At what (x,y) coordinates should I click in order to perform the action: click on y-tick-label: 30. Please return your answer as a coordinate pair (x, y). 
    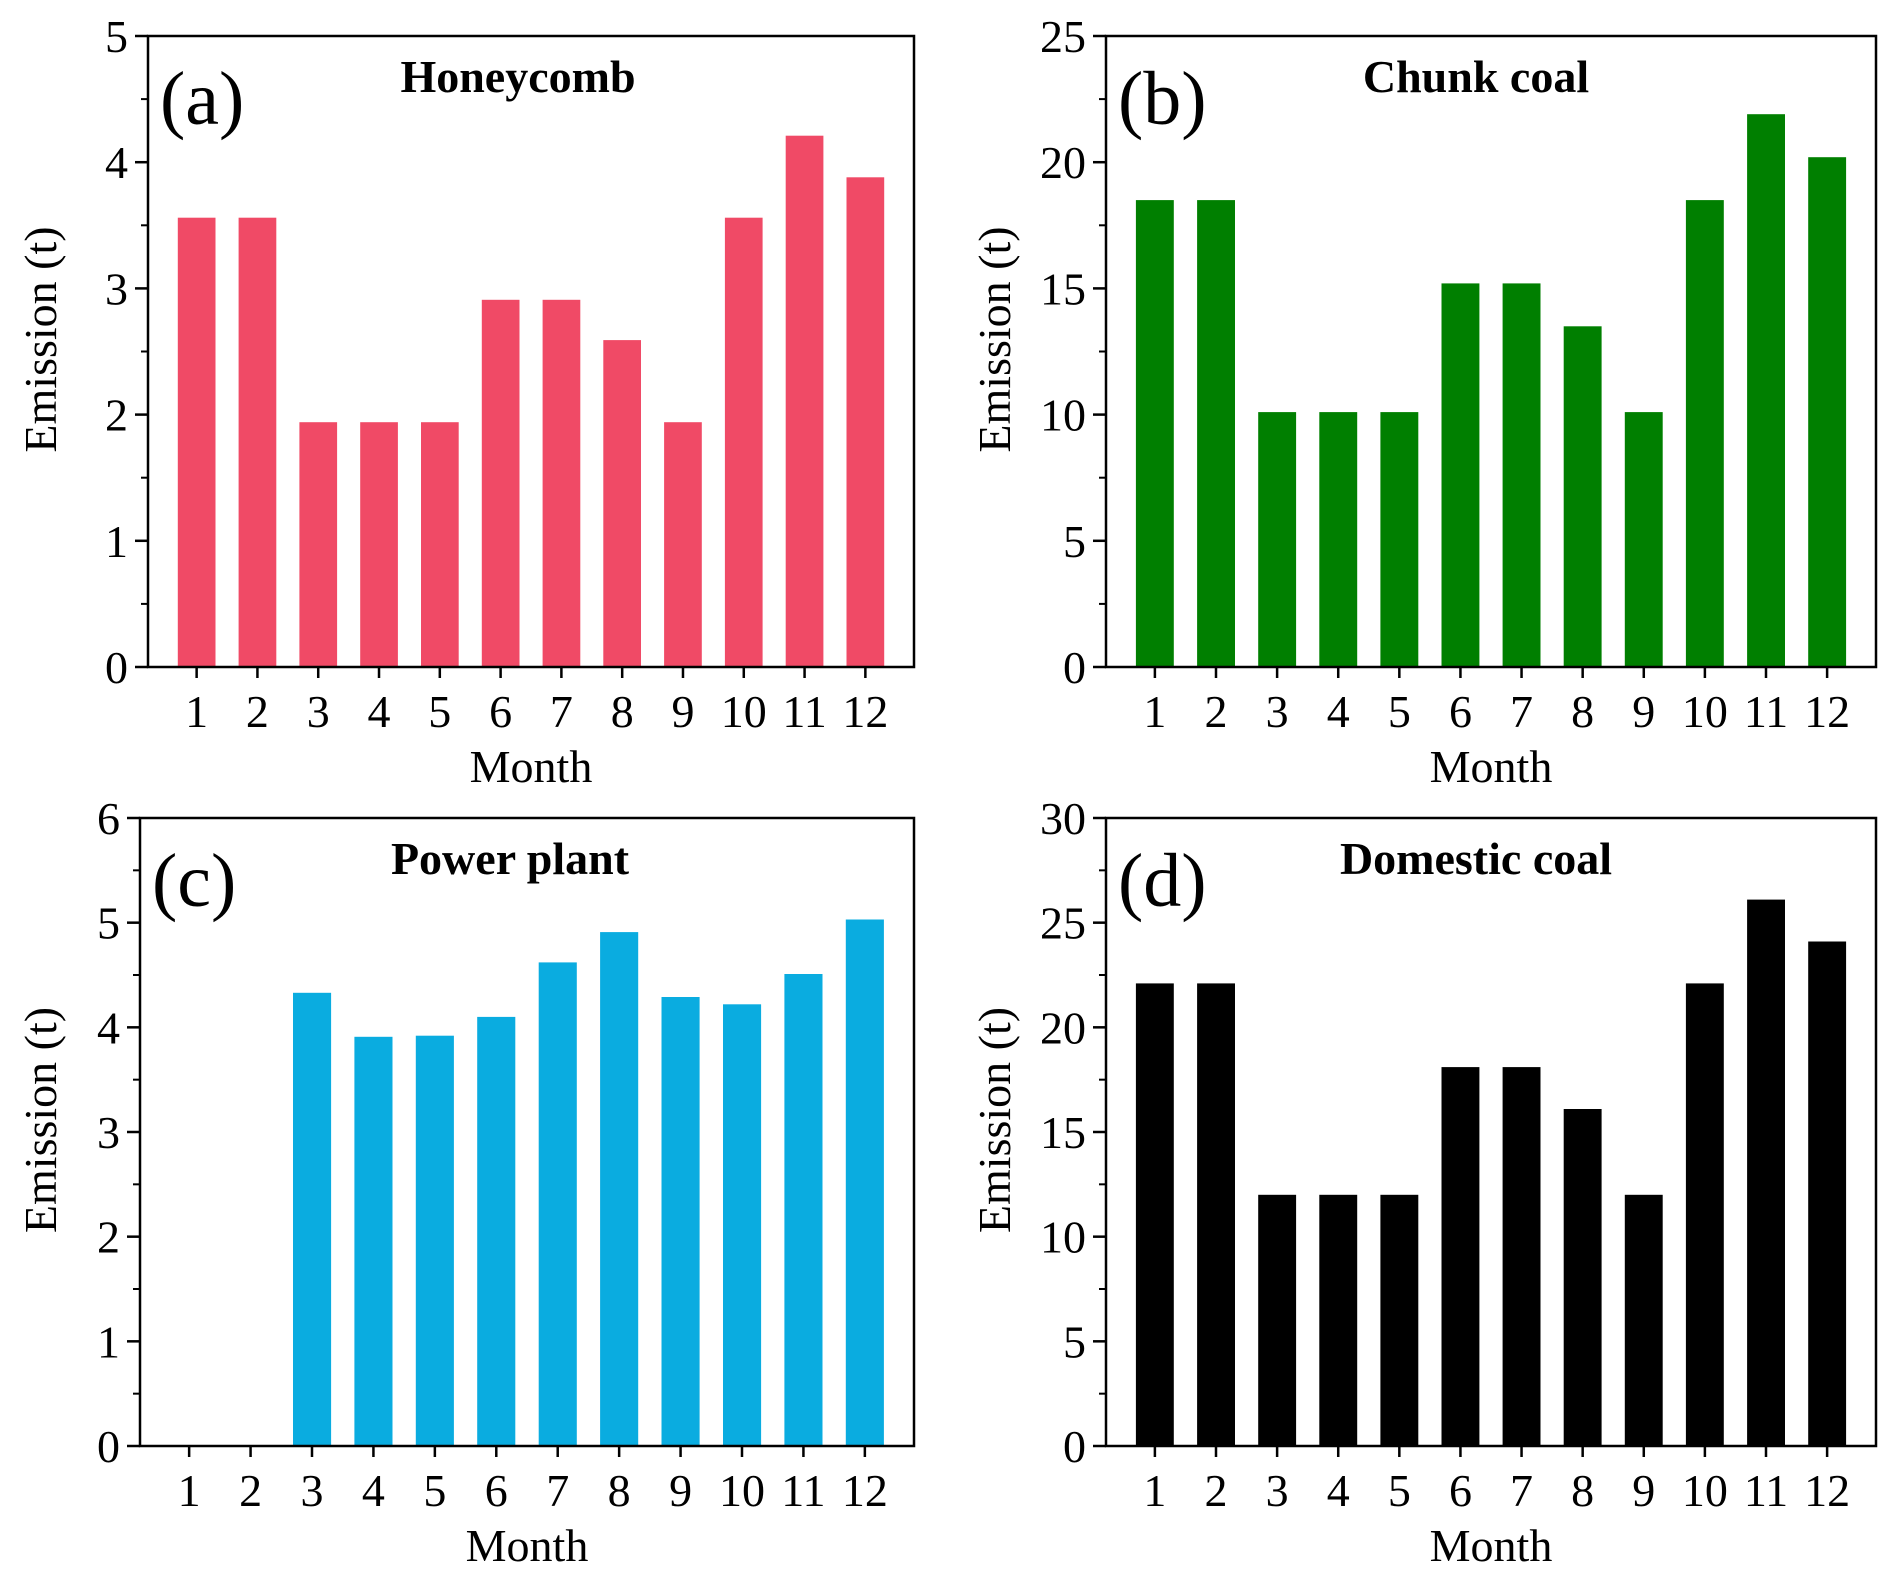
    Looking at the image, I should click on (1063, 818).